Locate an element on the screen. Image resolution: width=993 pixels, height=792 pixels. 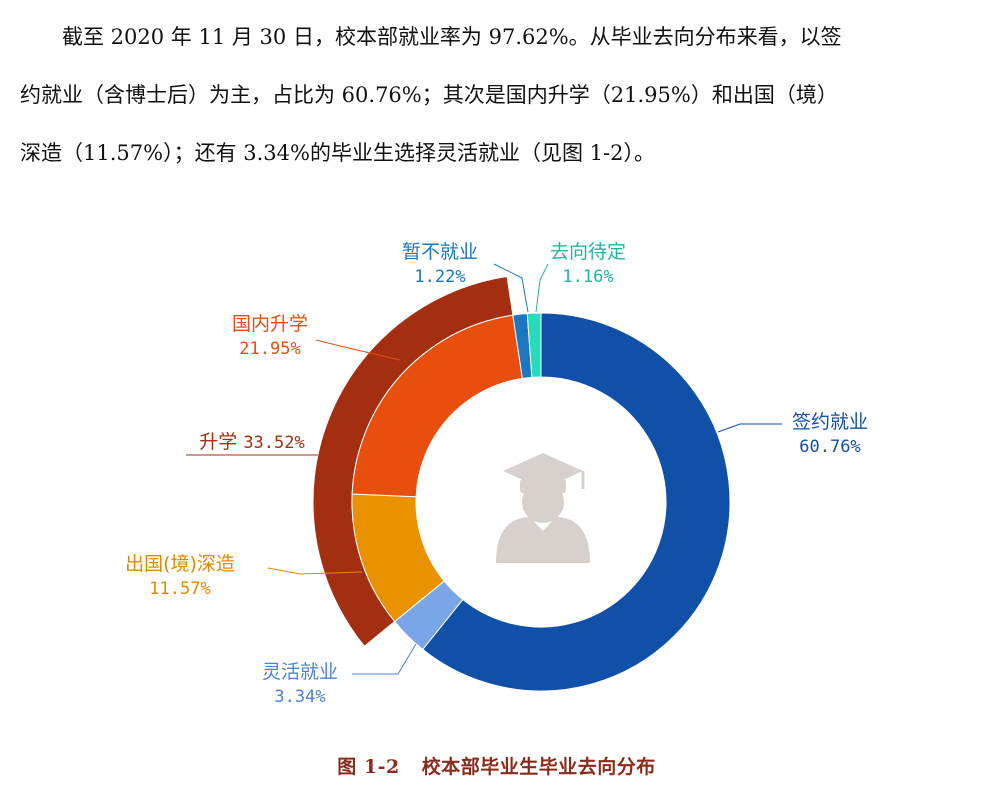
slice-label-value-5: 1.16% is located at coordinates (587, 277).